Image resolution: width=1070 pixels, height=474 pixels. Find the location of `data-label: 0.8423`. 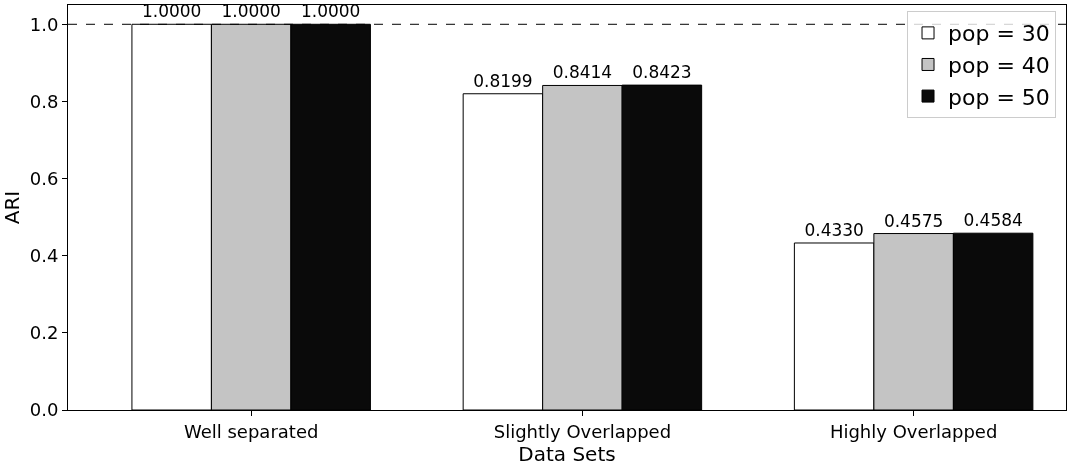

data-label: 0.8423 is located at coordinates (662, 72).